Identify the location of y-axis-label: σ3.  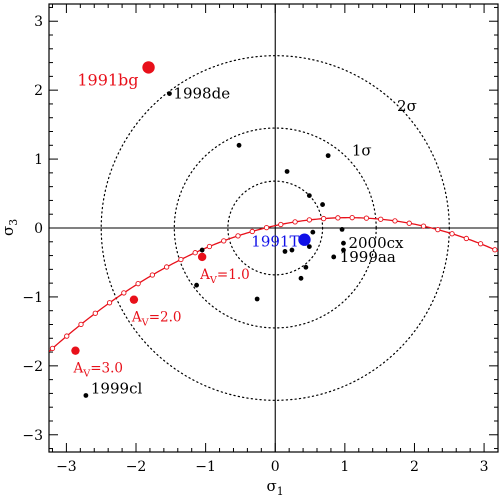
(10, 227).